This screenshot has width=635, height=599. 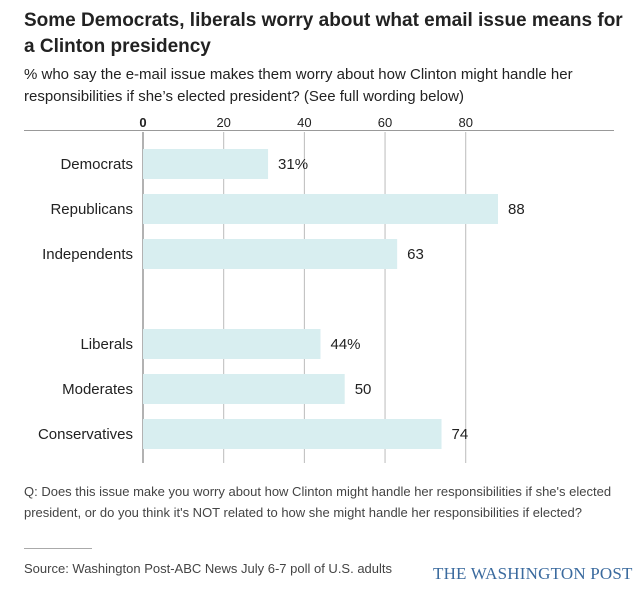 I want to click on category-label-democrats: Democrats, so click(x=96, y=164).